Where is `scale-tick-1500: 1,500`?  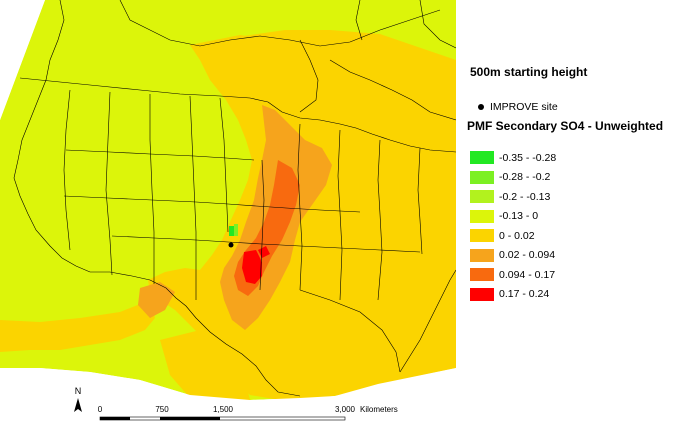
scale-tick-1500: 1,500 is located at coordinates (223, 409).